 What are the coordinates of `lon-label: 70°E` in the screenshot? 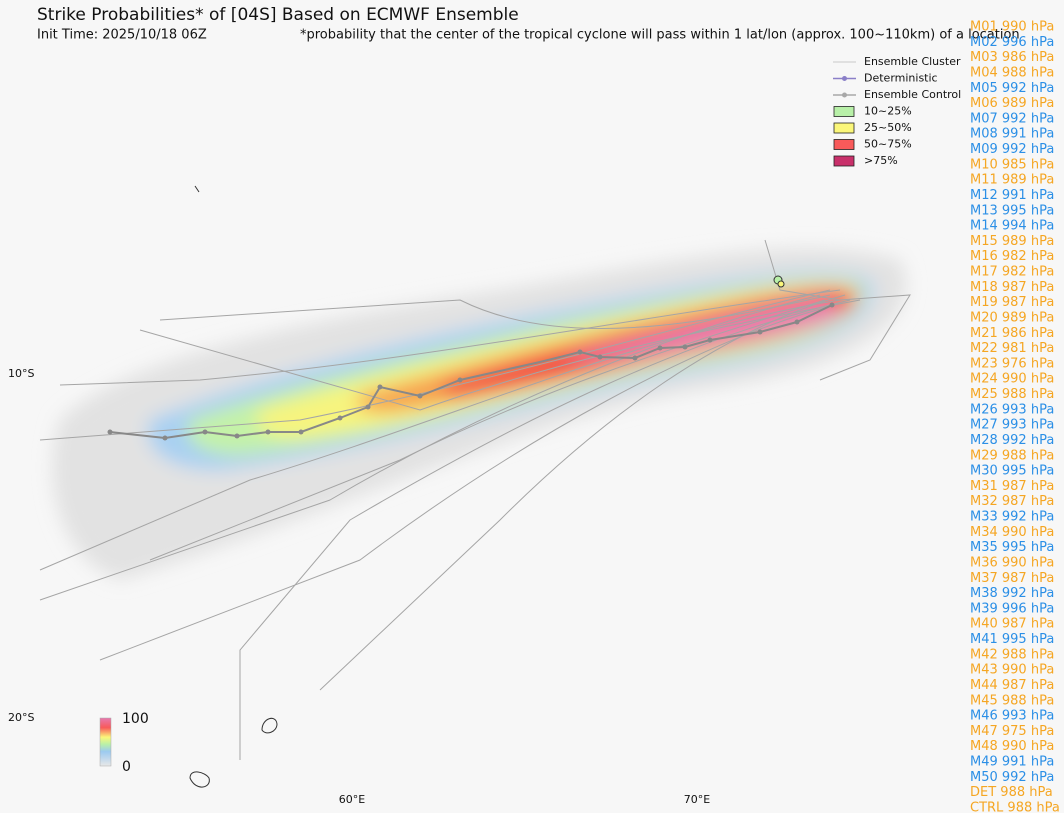 It's located at (697, 799).